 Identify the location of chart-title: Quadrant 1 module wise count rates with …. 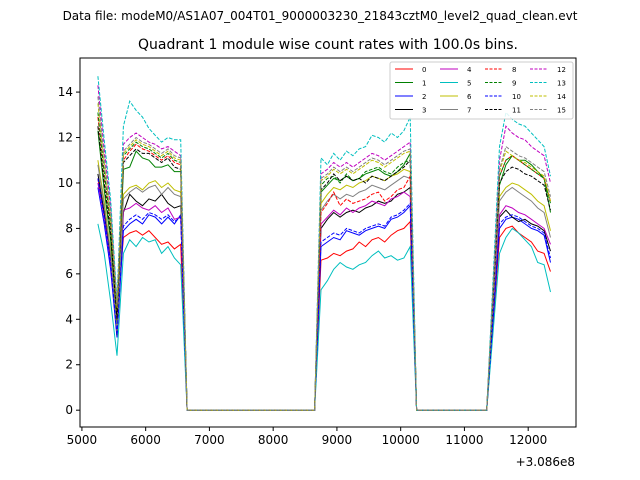
(328, 45).